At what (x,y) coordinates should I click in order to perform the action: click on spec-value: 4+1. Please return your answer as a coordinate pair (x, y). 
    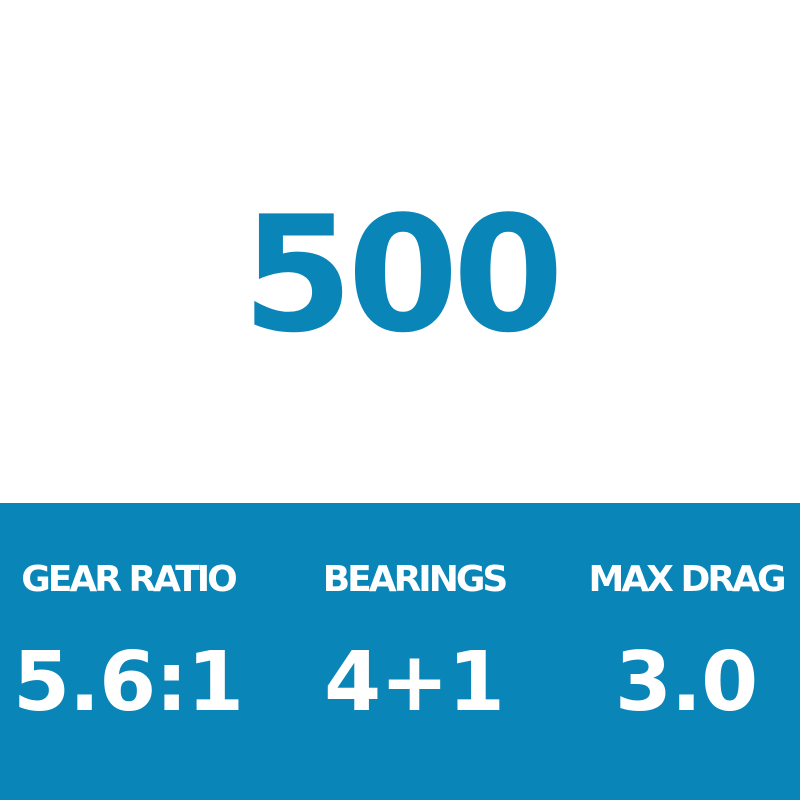
    Looking at the image, I should click on (414, 682).